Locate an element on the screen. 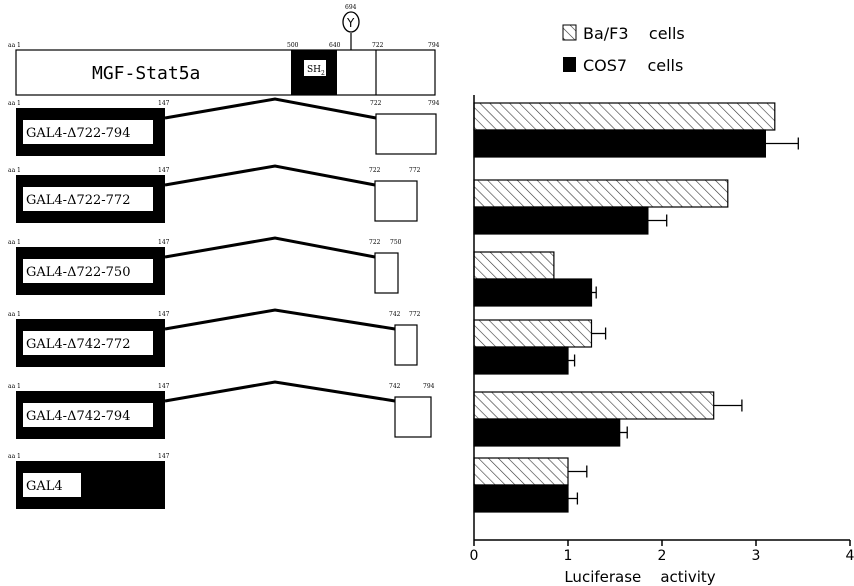  legend-label-baf3: Ba/F3 cells is located at coordinates (634, 33).